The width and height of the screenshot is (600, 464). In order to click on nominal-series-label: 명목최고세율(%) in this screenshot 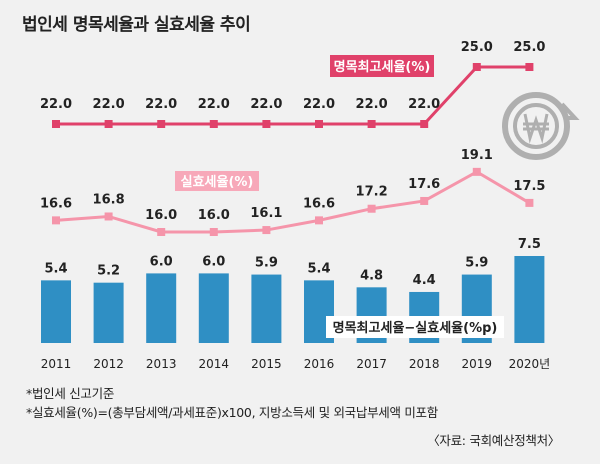, I will do `click(382, 66)`.